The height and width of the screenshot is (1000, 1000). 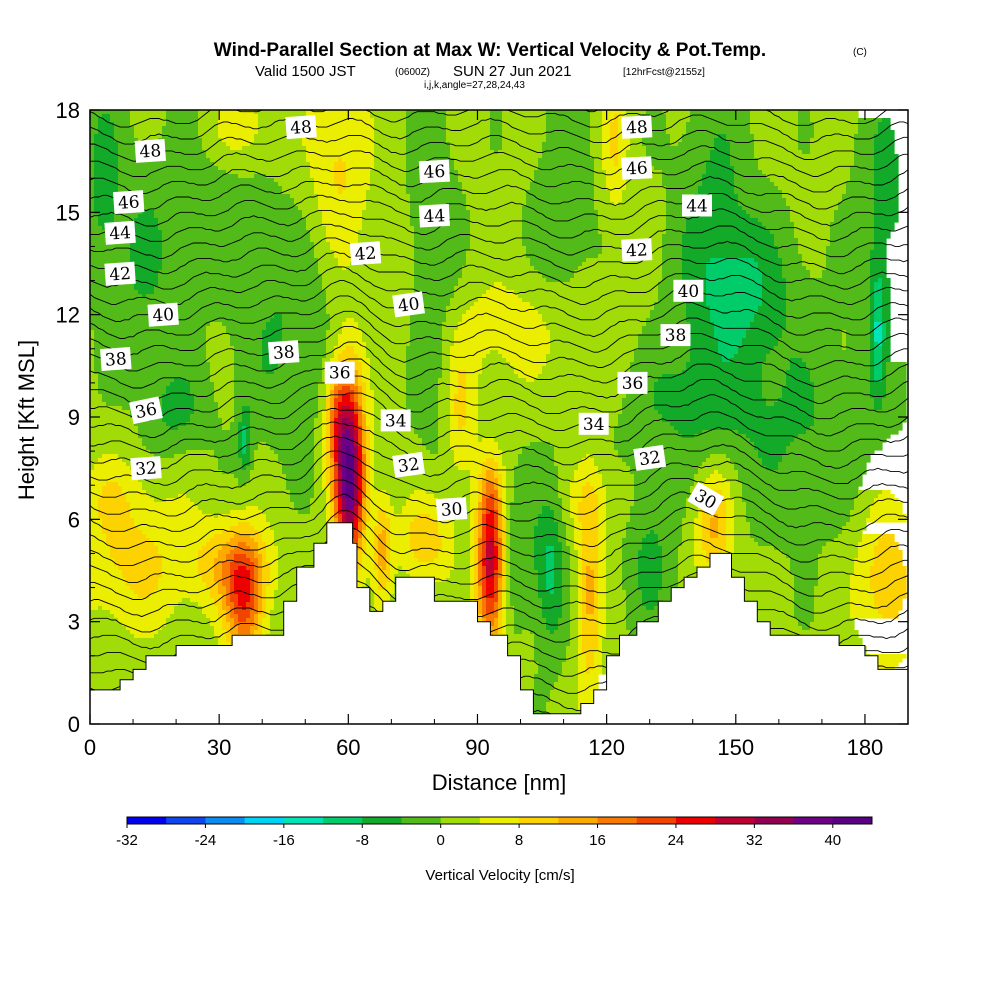 What do you see at coordinates (637, 168) in the screenshot?
I see `contour-label-text: 46` at bounding box center [637, 168].